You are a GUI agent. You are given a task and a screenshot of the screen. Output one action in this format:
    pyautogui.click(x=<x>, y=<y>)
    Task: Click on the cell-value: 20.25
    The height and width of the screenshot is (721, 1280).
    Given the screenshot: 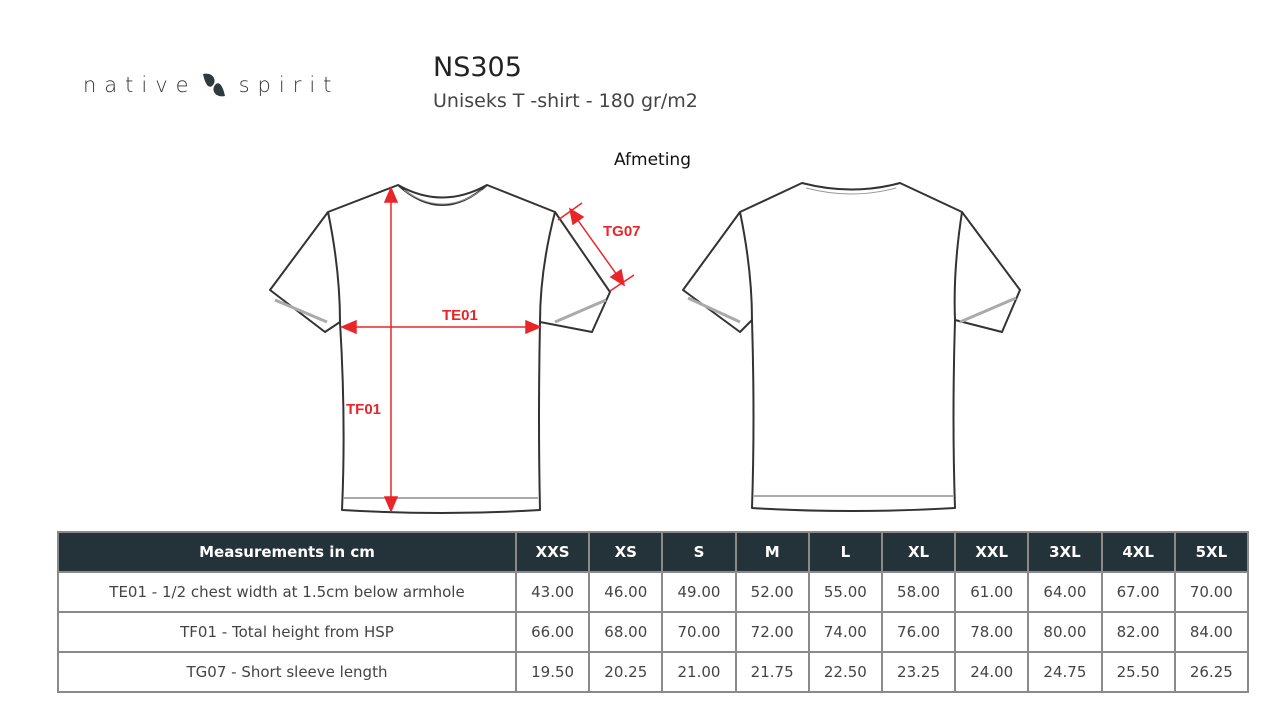 What is the action you would take?
    pyautogui.click(x=626, y=672)
    